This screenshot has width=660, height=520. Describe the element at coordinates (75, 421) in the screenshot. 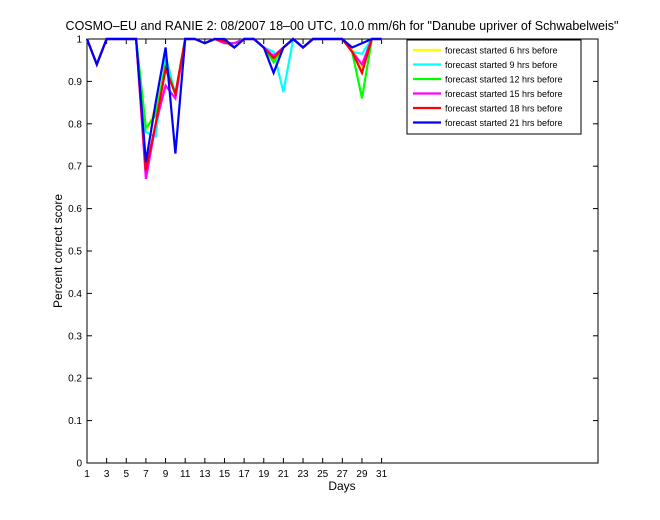

I see `y-tick-label: 0.1` at that location.